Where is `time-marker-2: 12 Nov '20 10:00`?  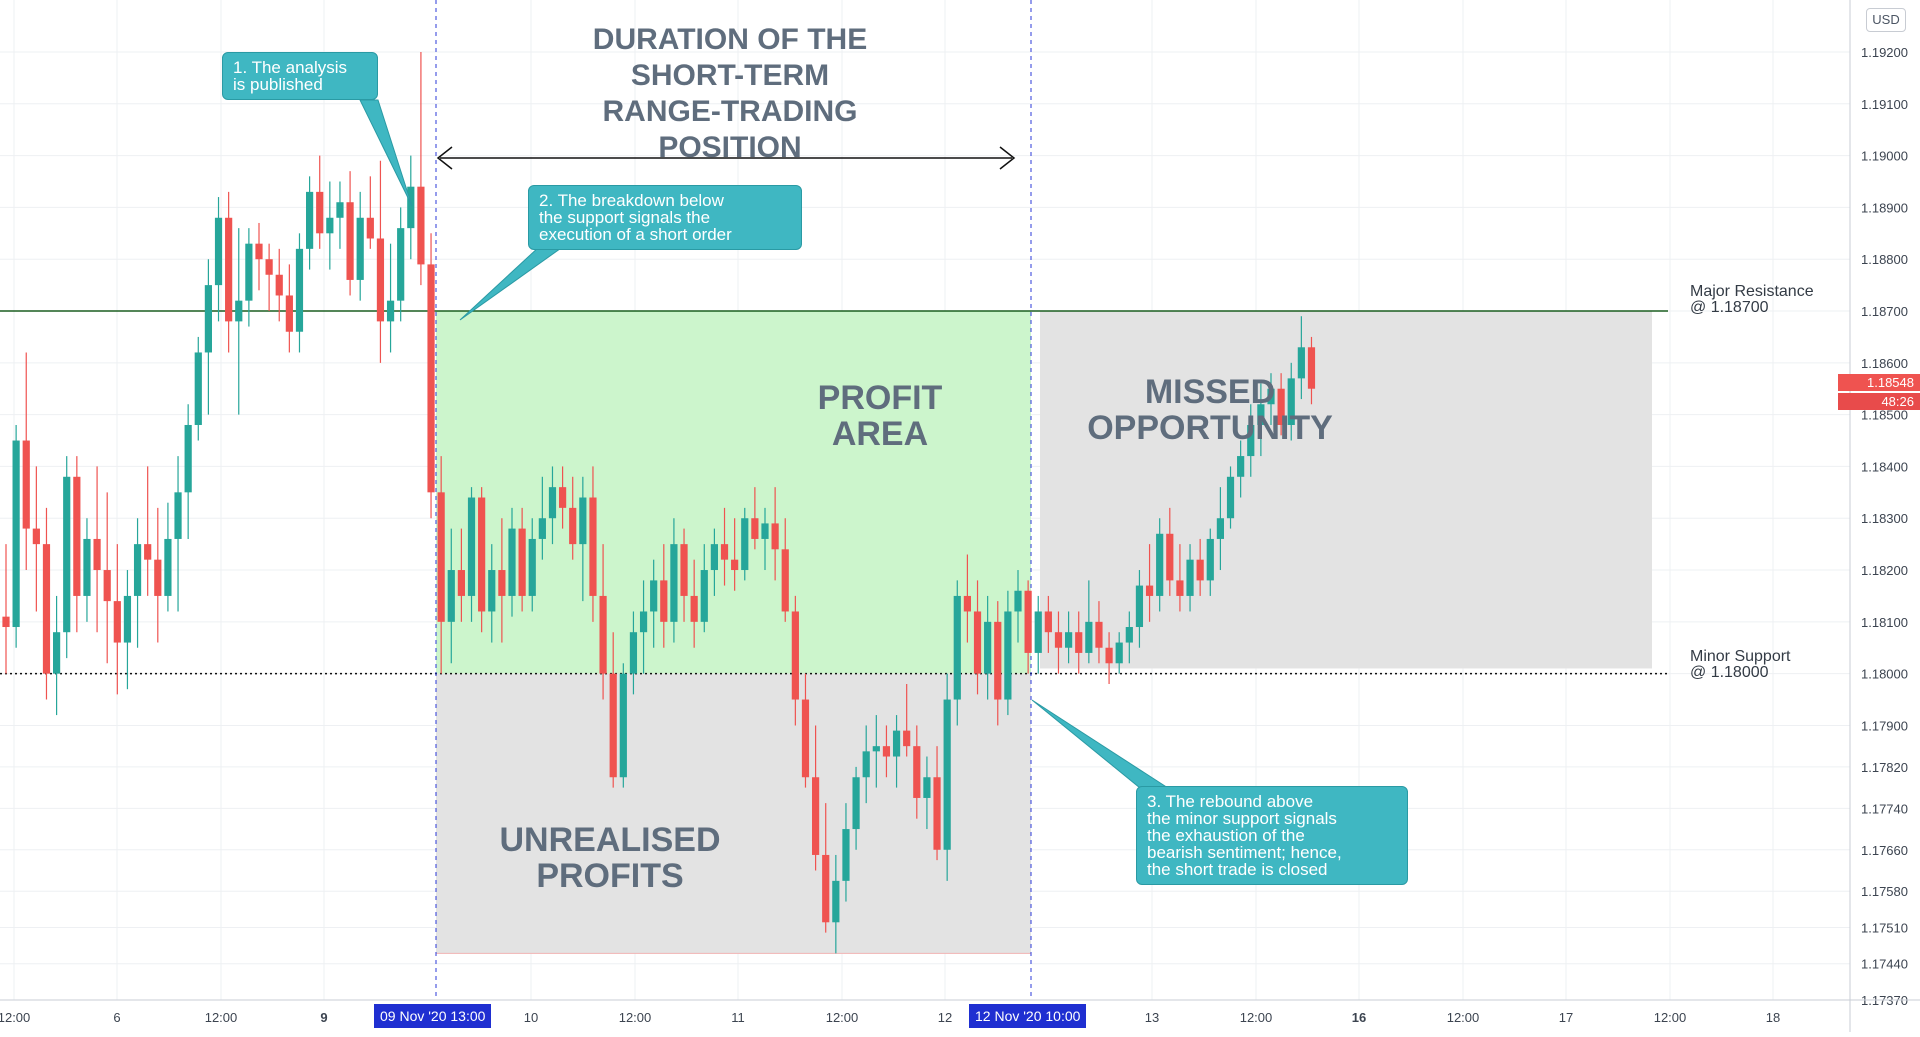 time-marker-2: 12 Nov '20 10:00 is located at coordinates (1028, 1016).